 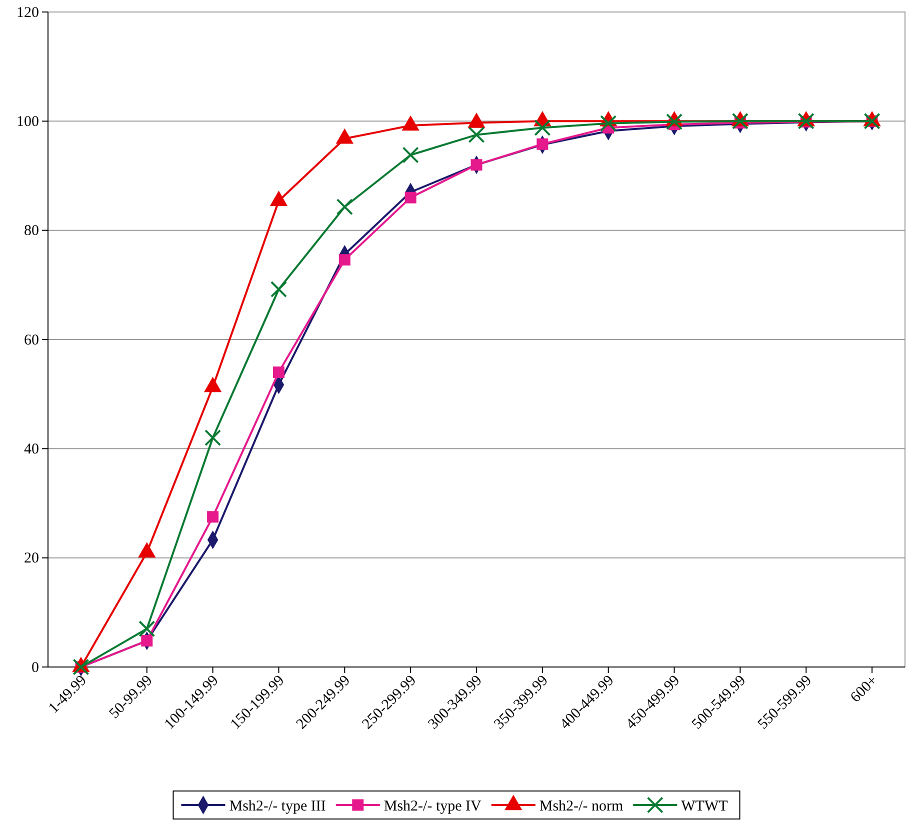 I want to click on y-tick-label: 20, so click(x=31, y=558).